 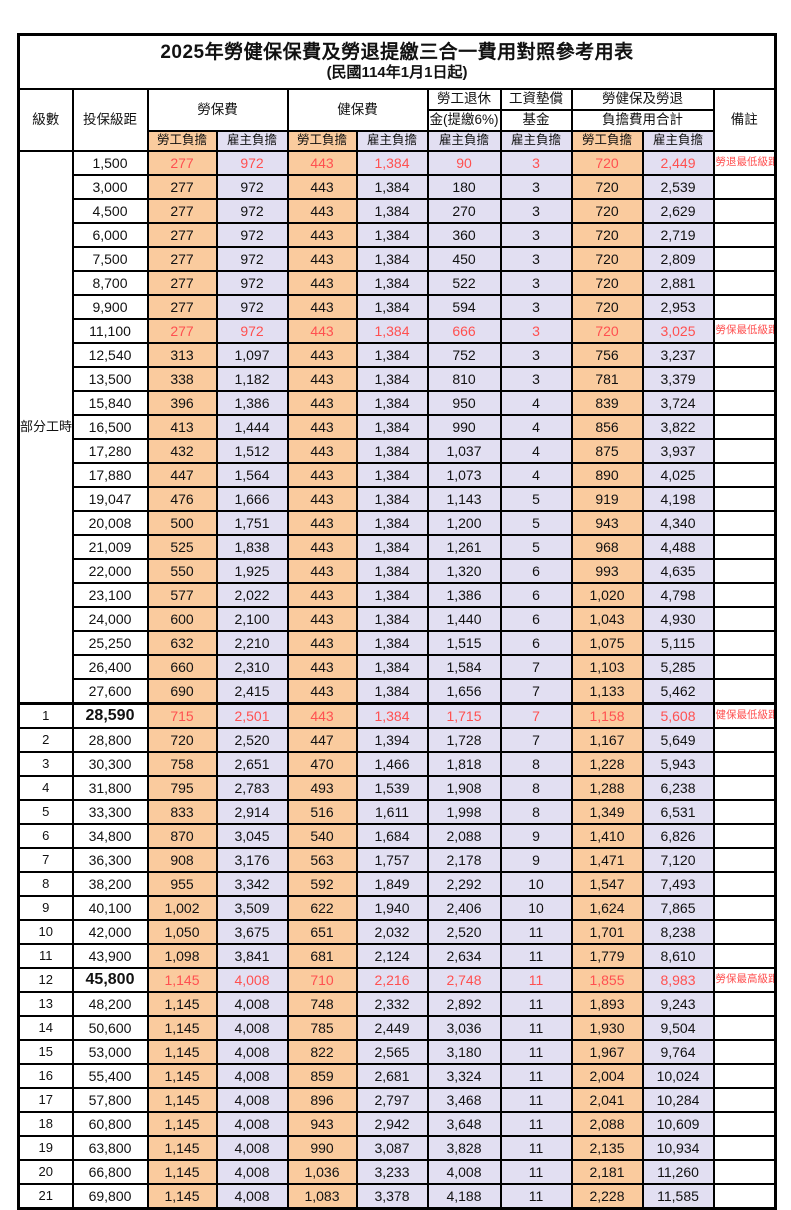 I want to click on total-employer-cell: 7,120, so click(x=678, y=860).